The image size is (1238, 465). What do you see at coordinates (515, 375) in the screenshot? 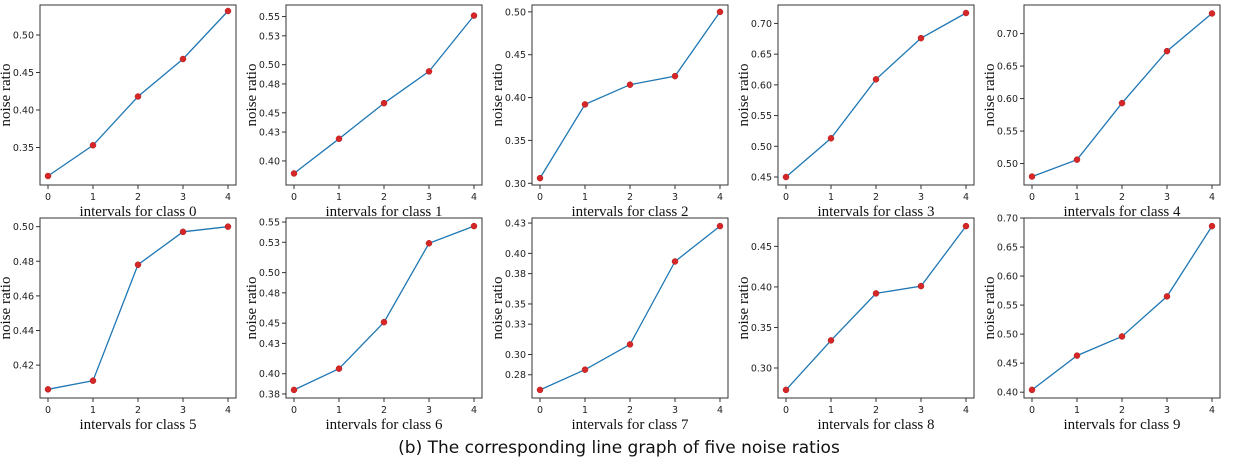
I see `y-tick-label: 0.28` at bounding box center [515, 375].